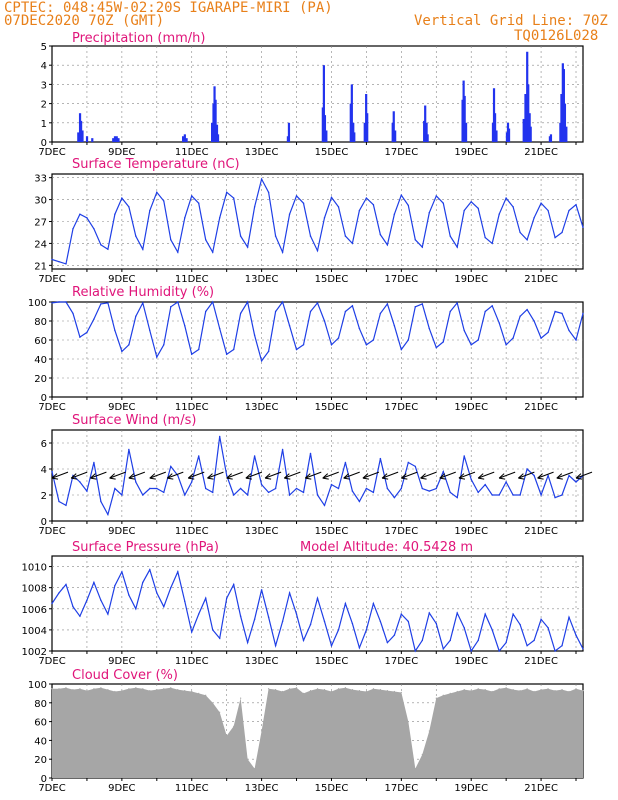 The image size is (618, 800). What do you see at coordinates (471, 531) in the screenshot?
I see `x-tick-label: 19DEC` at bounding box center [471, 531].